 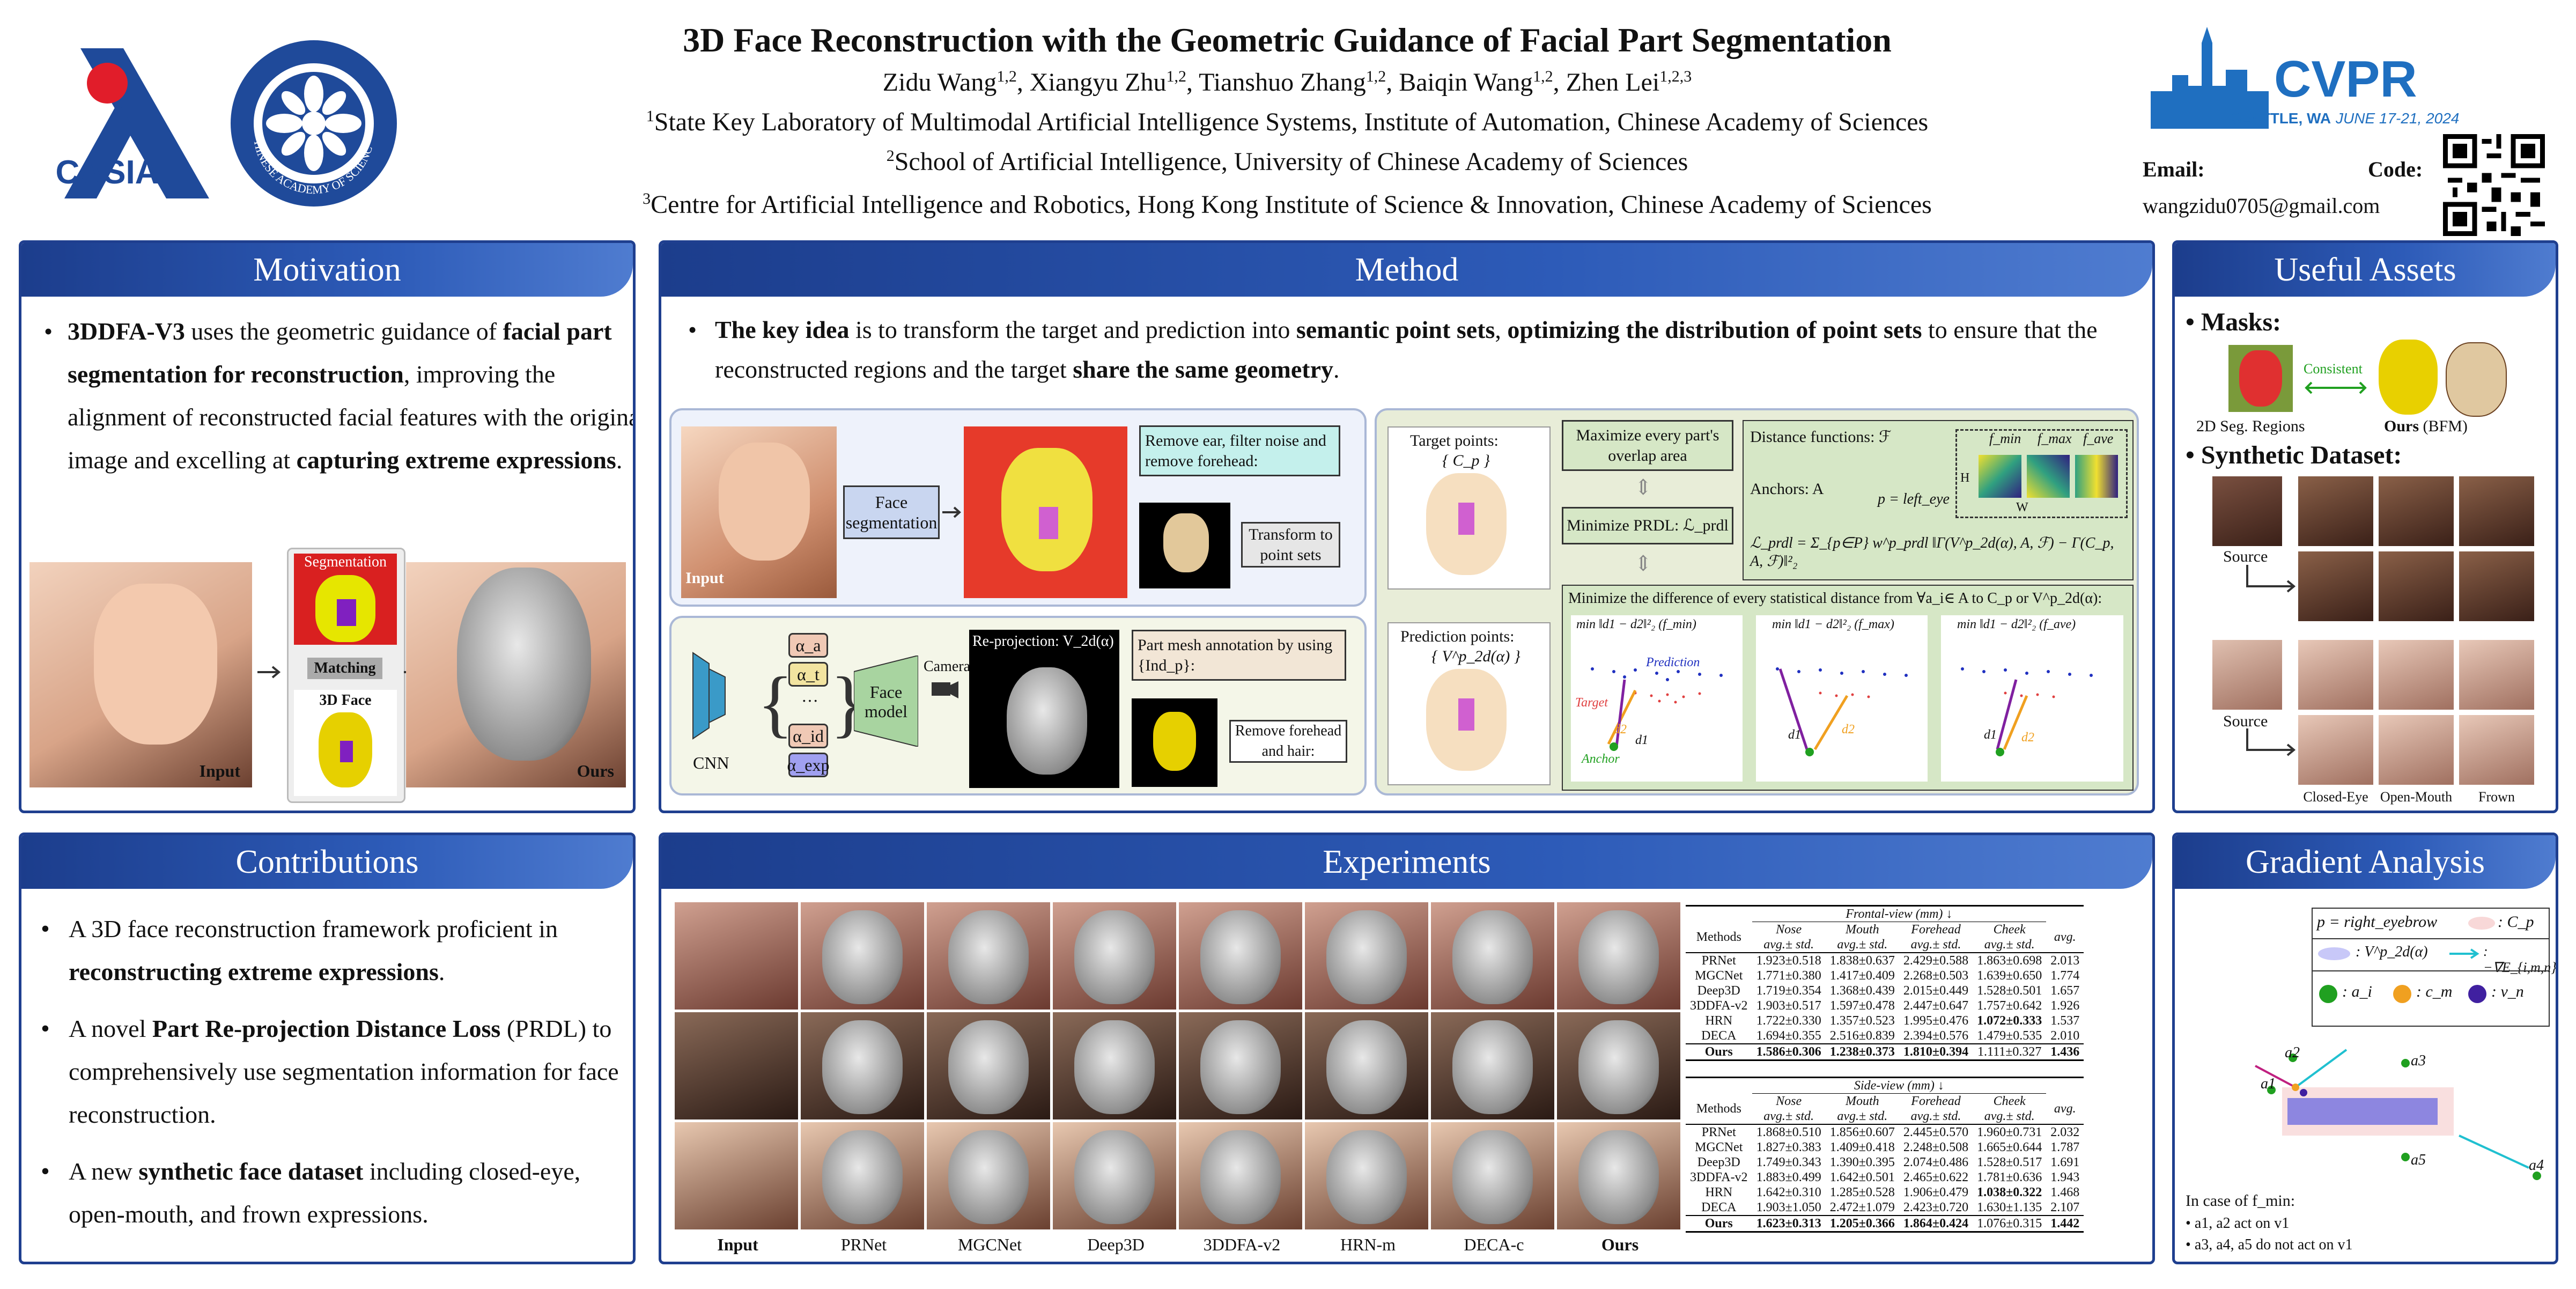 I want to click on column-header: Mouth, so click(x=1862, y=930).